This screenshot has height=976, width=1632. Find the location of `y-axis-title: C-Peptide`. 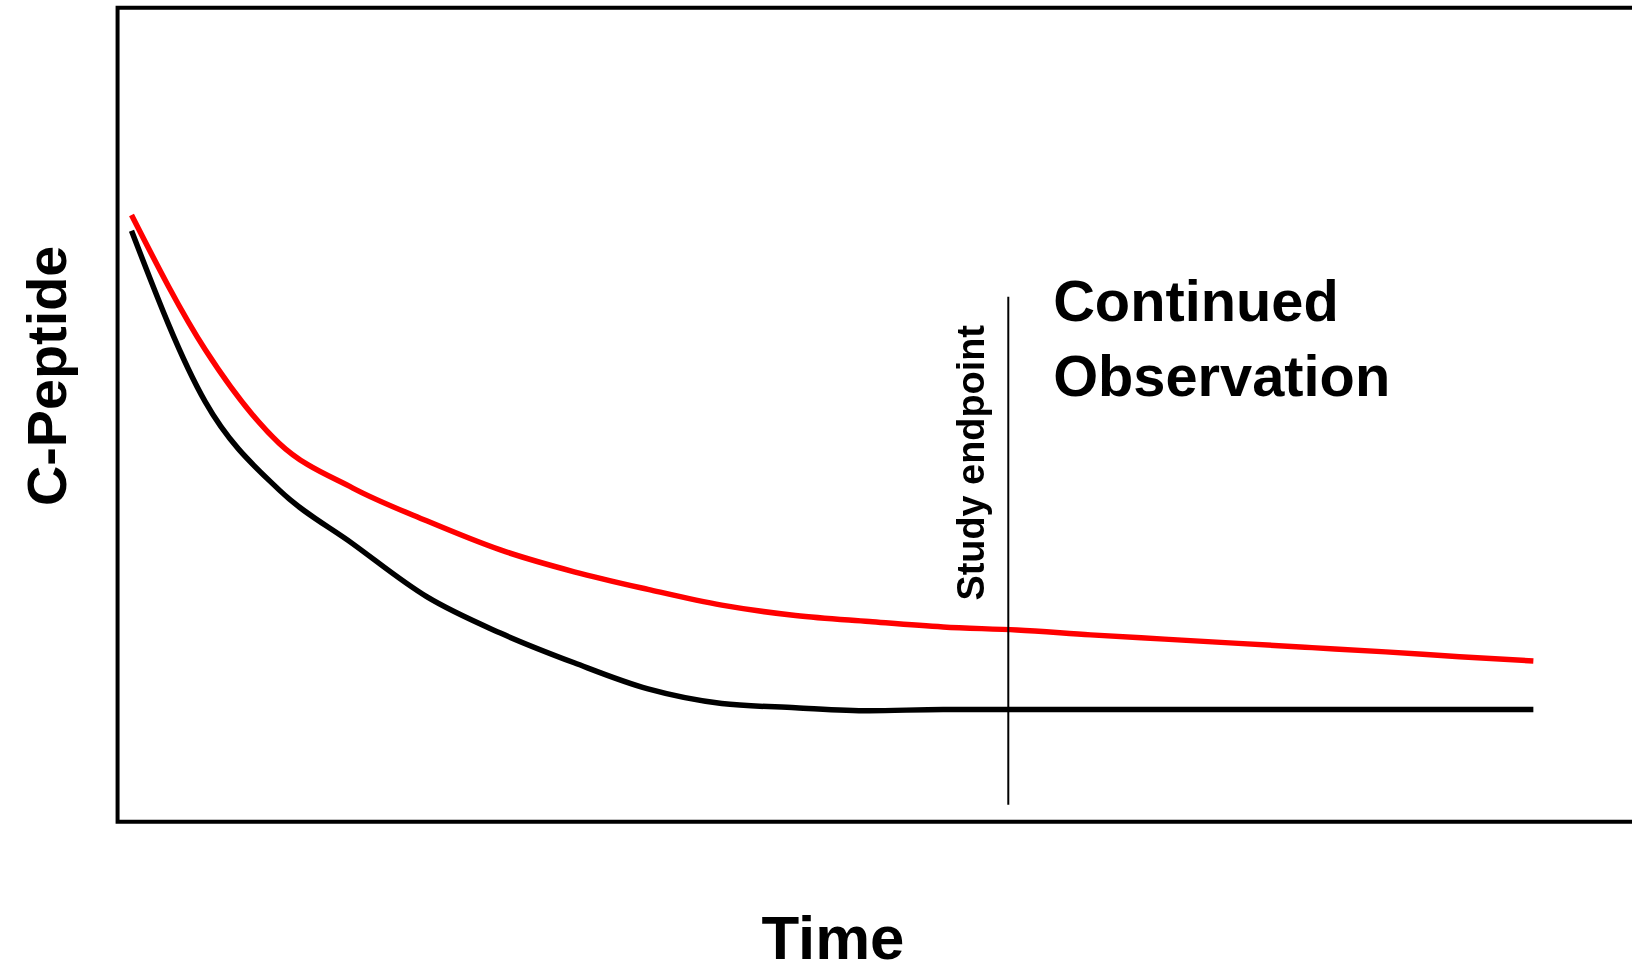

y-axis-title: C-Peptide is located at coordinates (47, 376).